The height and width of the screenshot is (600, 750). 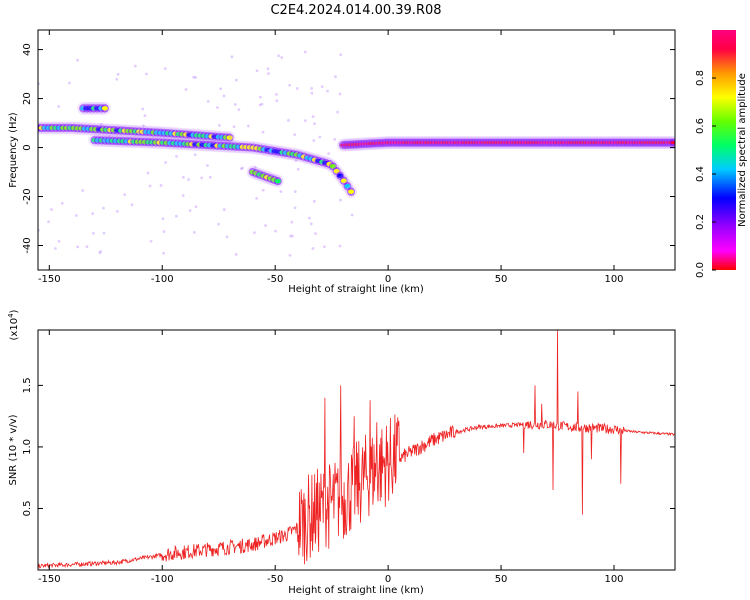 What do you see at coordinates (501, 579) in the screenshot?
I see `x-tick-label: 50` at bounding box center [501, 579].